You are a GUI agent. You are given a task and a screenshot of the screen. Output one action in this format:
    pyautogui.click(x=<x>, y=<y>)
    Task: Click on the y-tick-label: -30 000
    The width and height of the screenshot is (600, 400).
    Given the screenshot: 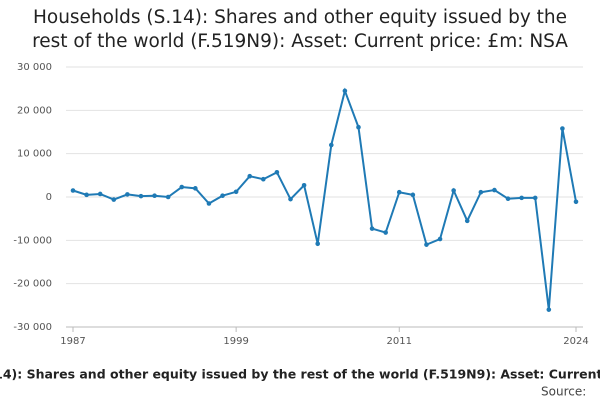 What is the action you would take?
    pyautogui.click(x=32, y=327)
    